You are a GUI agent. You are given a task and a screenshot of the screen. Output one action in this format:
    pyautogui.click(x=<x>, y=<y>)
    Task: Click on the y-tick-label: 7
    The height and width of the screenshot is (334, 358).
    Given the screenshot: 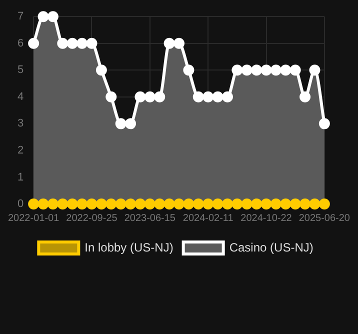 What is the action you would take?
    pyautogui.click(x=20, y=16)
    